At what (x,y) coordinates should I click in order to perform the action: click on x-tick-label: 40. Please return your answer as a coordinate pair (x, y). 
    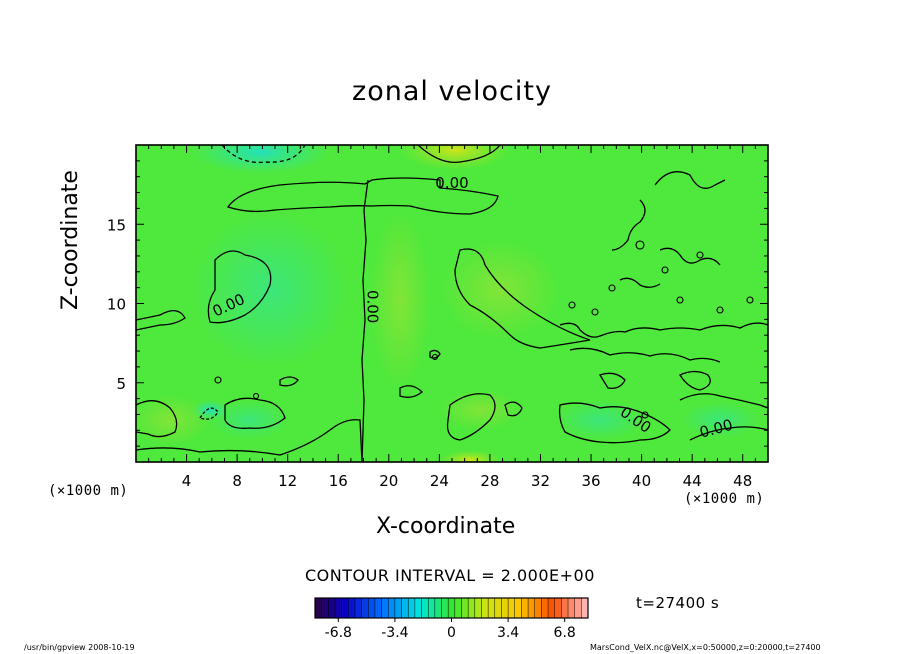
    Looking at the image, I should click on (641, 481).